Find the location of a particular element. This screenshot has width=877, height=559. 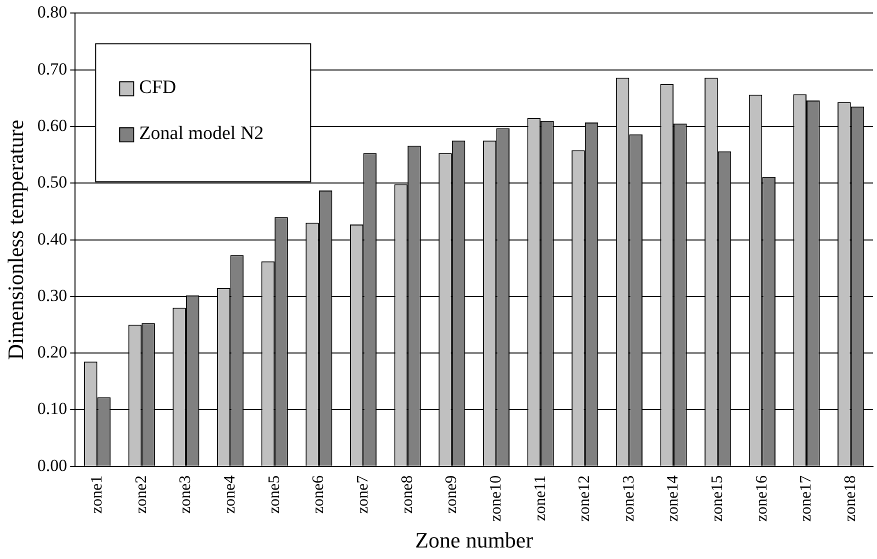

x-tick-label: zone9 is located at coordinates (451, 494).